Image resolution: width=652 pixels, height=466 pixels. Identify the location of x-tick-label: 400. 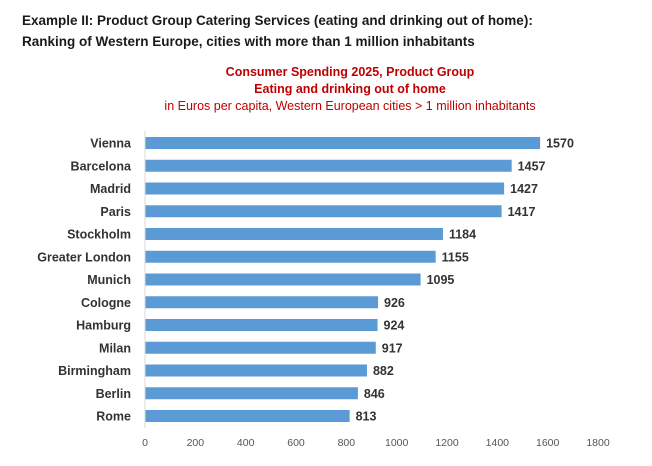
(246, 443).